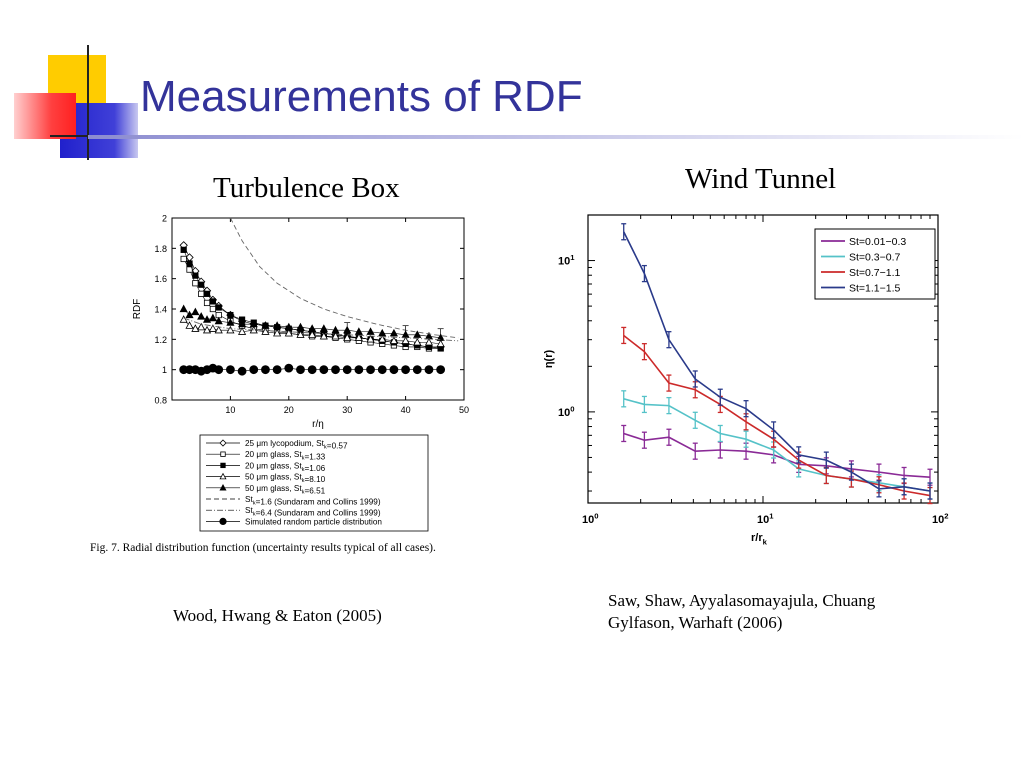  Describe the element at coordinates (285, 455) in the screenshot. I see `legend-entry: 20 μm glass, Stk=1.33` at that location.